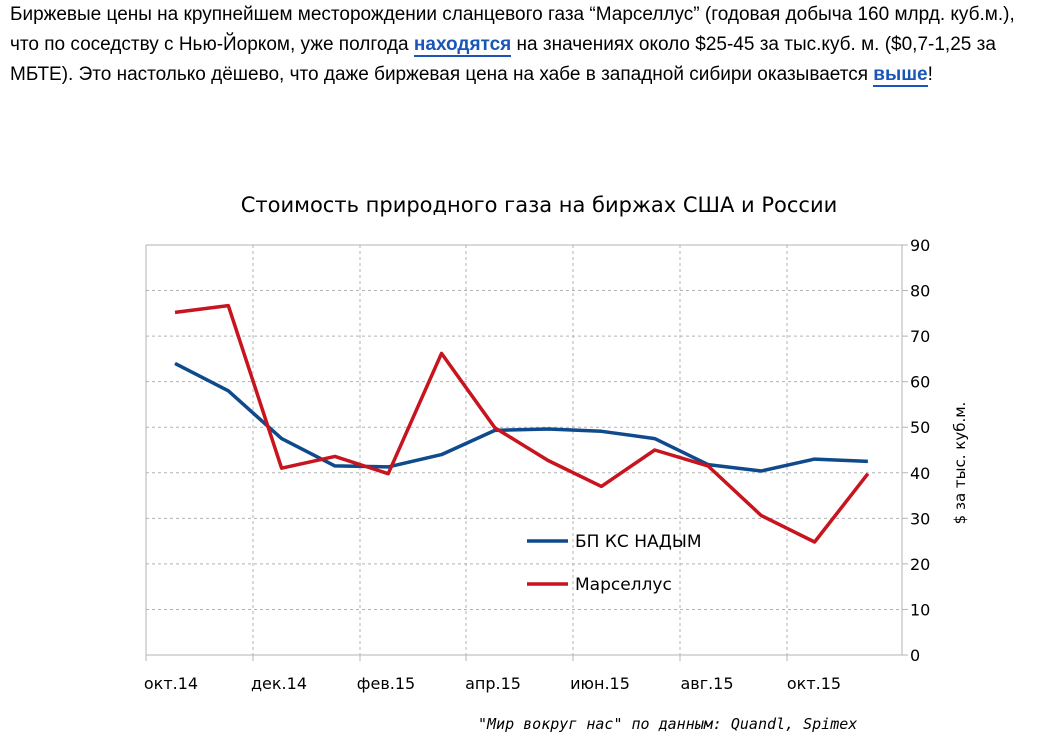  I want to click on legend-label-1: Марселлус, so click(623, 585).